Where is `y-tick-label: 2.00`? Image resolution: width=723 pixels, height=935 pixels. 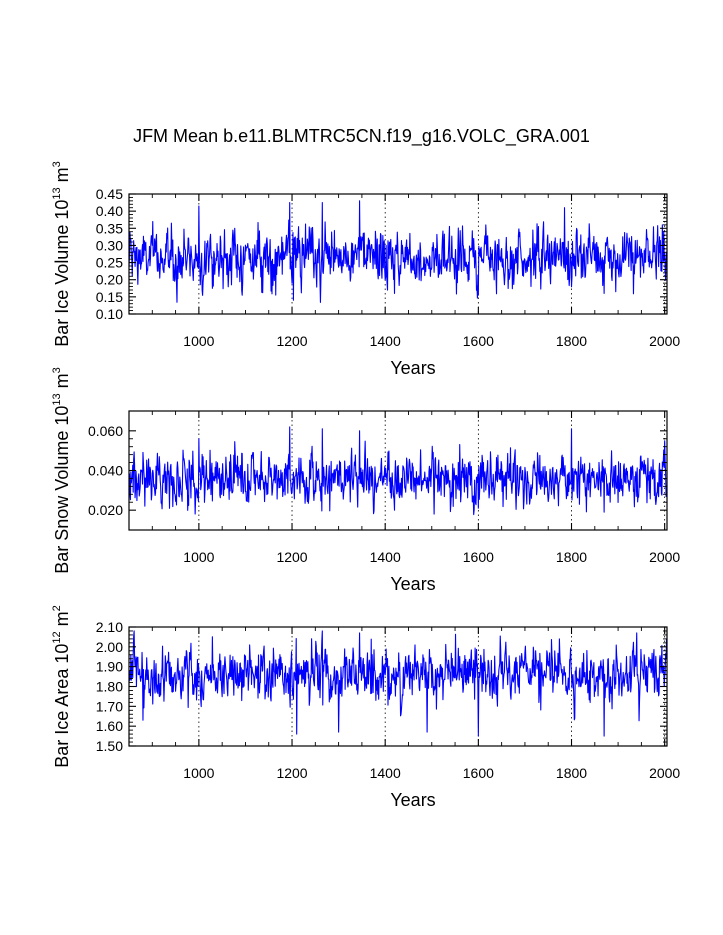 y-tick-label: 2.00 is located at coordinates (109, 647).